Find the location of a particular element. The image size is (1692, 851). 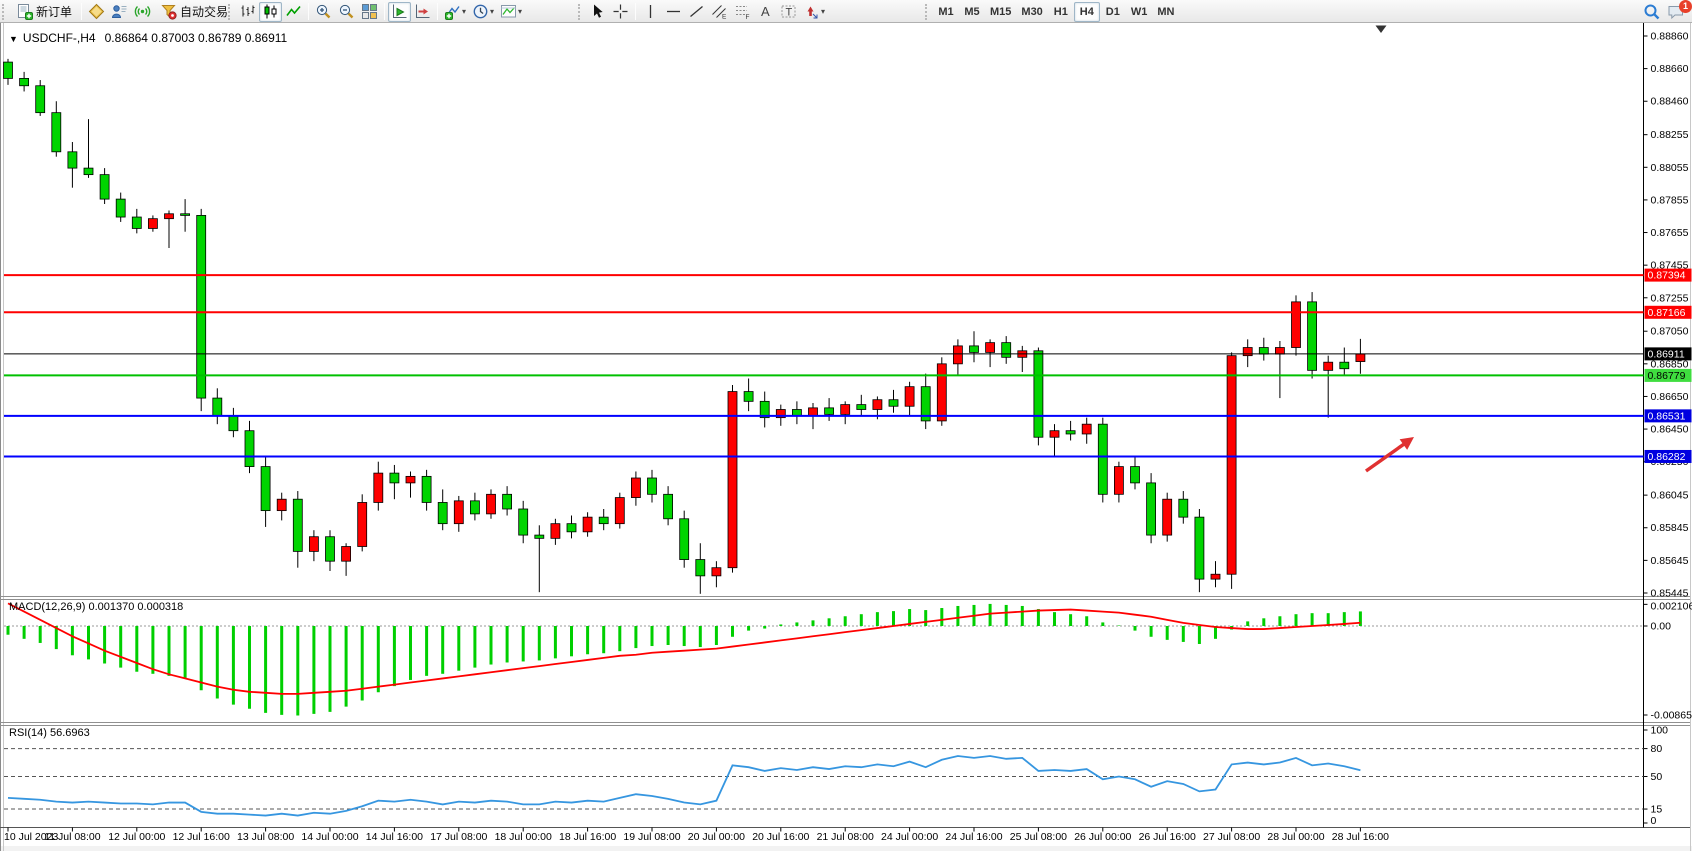

svg-text: 0.85445 is located at coordinates (1670, 593).